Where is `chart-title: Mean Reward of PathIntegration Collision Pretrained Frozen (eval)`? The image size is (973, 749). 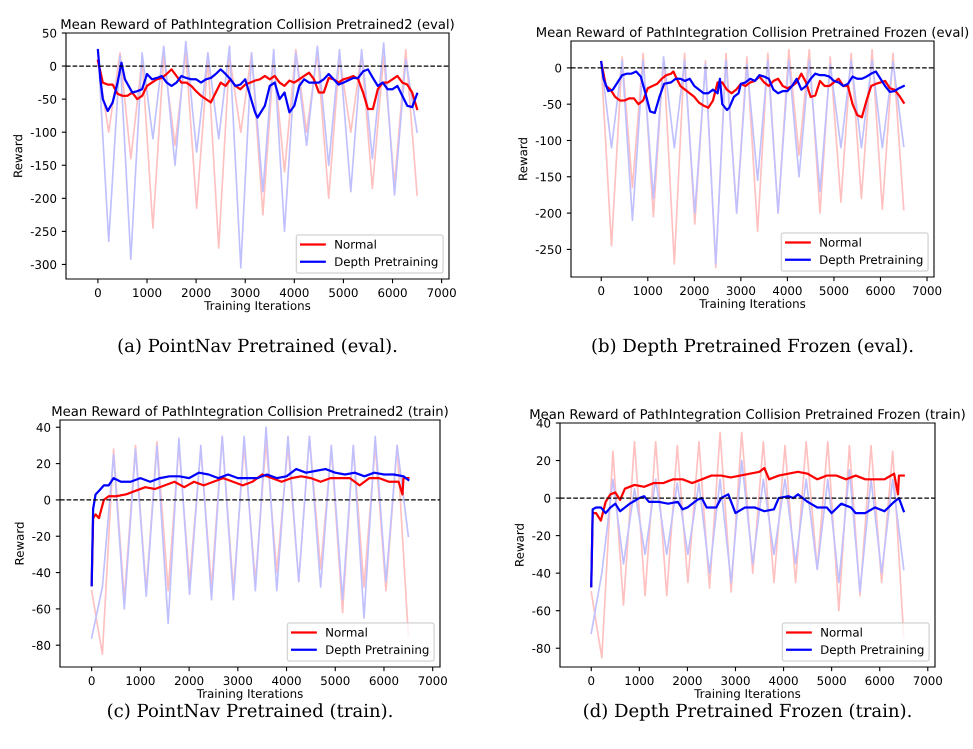
chart-title: Mean Reward of PathIntegration Collision Pretrained Frozen (eval) is located at coordinates (752, 33).